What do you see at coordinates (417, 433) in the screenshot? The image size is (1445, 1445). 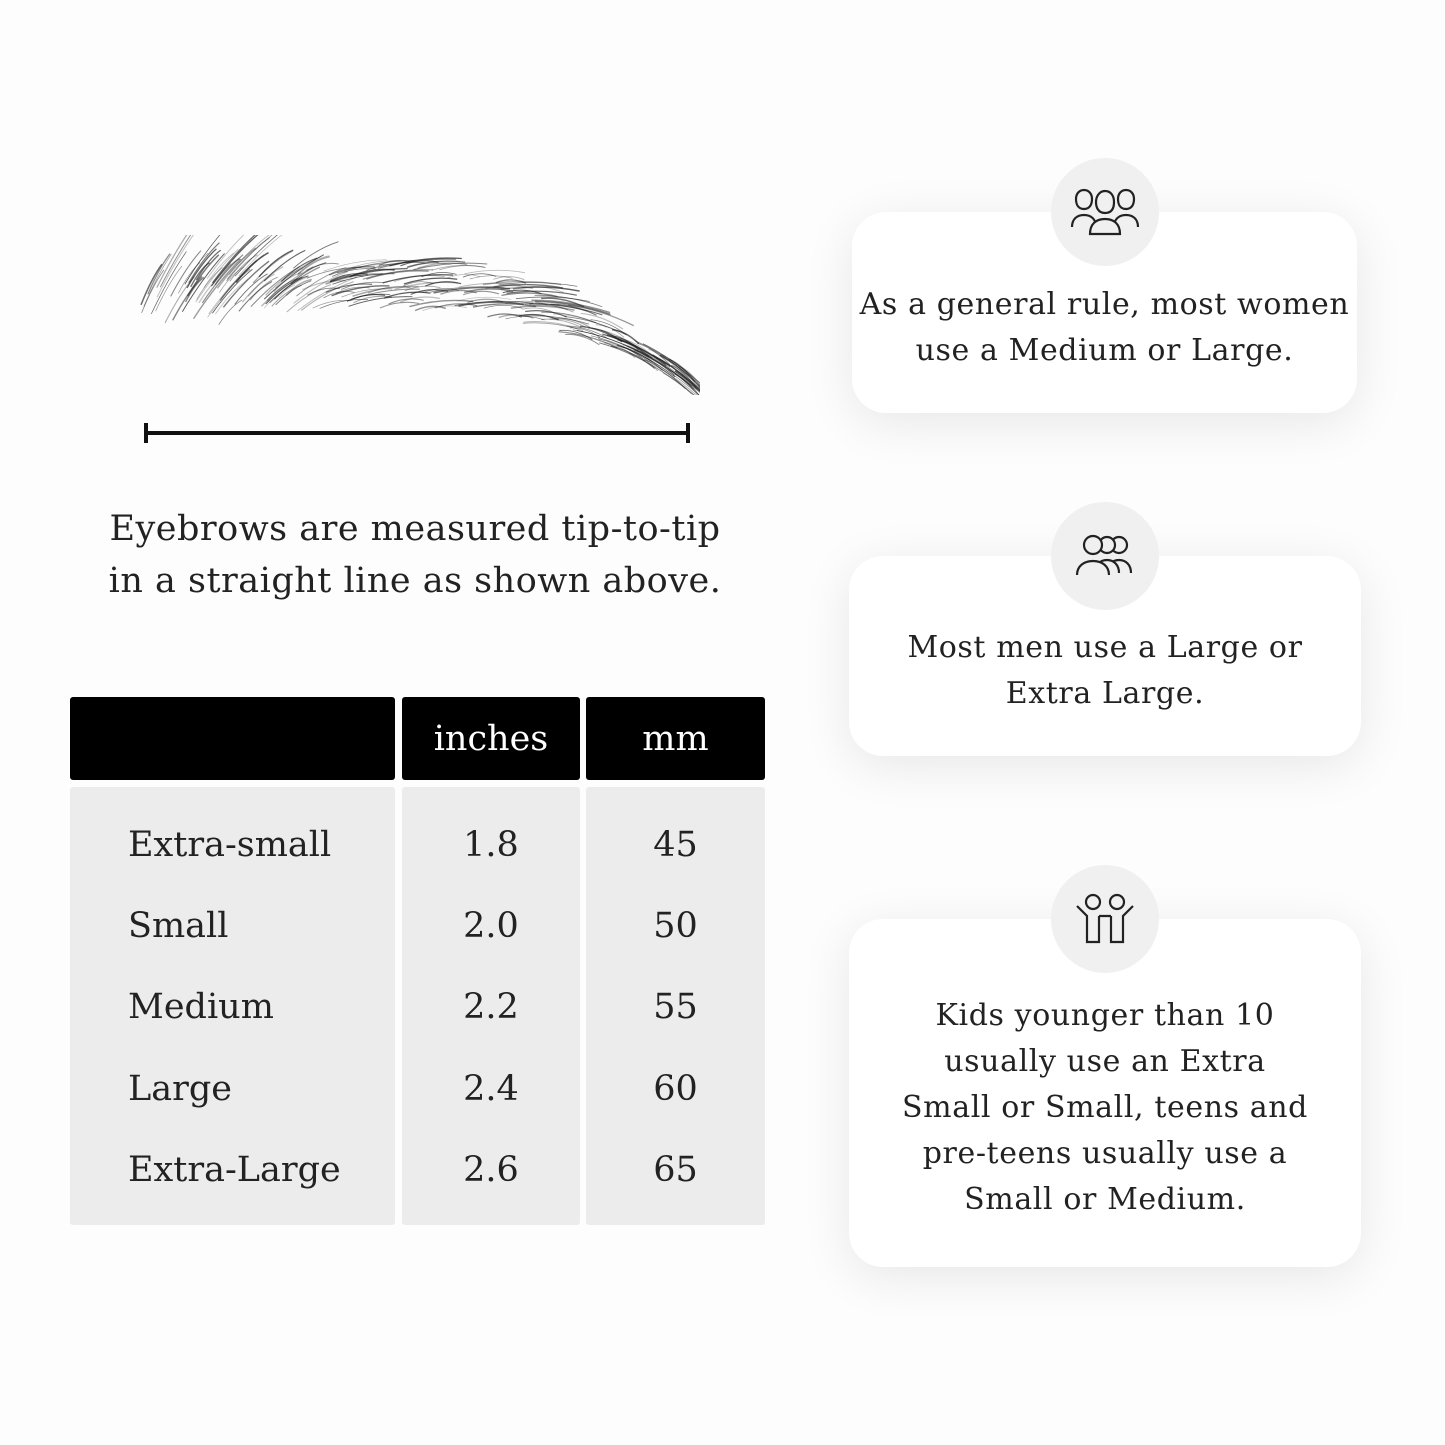 I see `measurement-line` at bounding box center [417, 433].